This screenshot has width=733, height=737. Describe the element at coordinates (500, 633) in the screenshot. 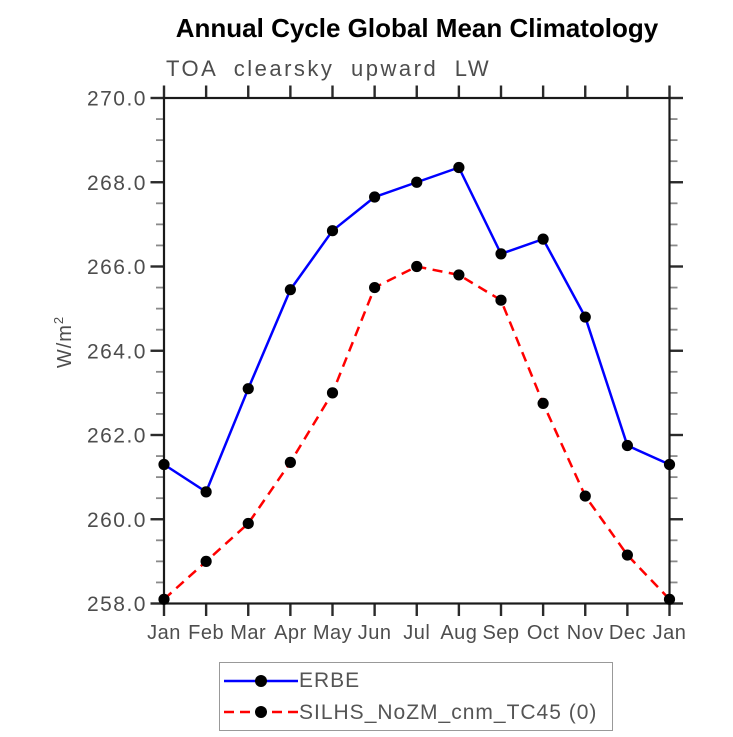

I see `x-tick-label: Sep` at that location.